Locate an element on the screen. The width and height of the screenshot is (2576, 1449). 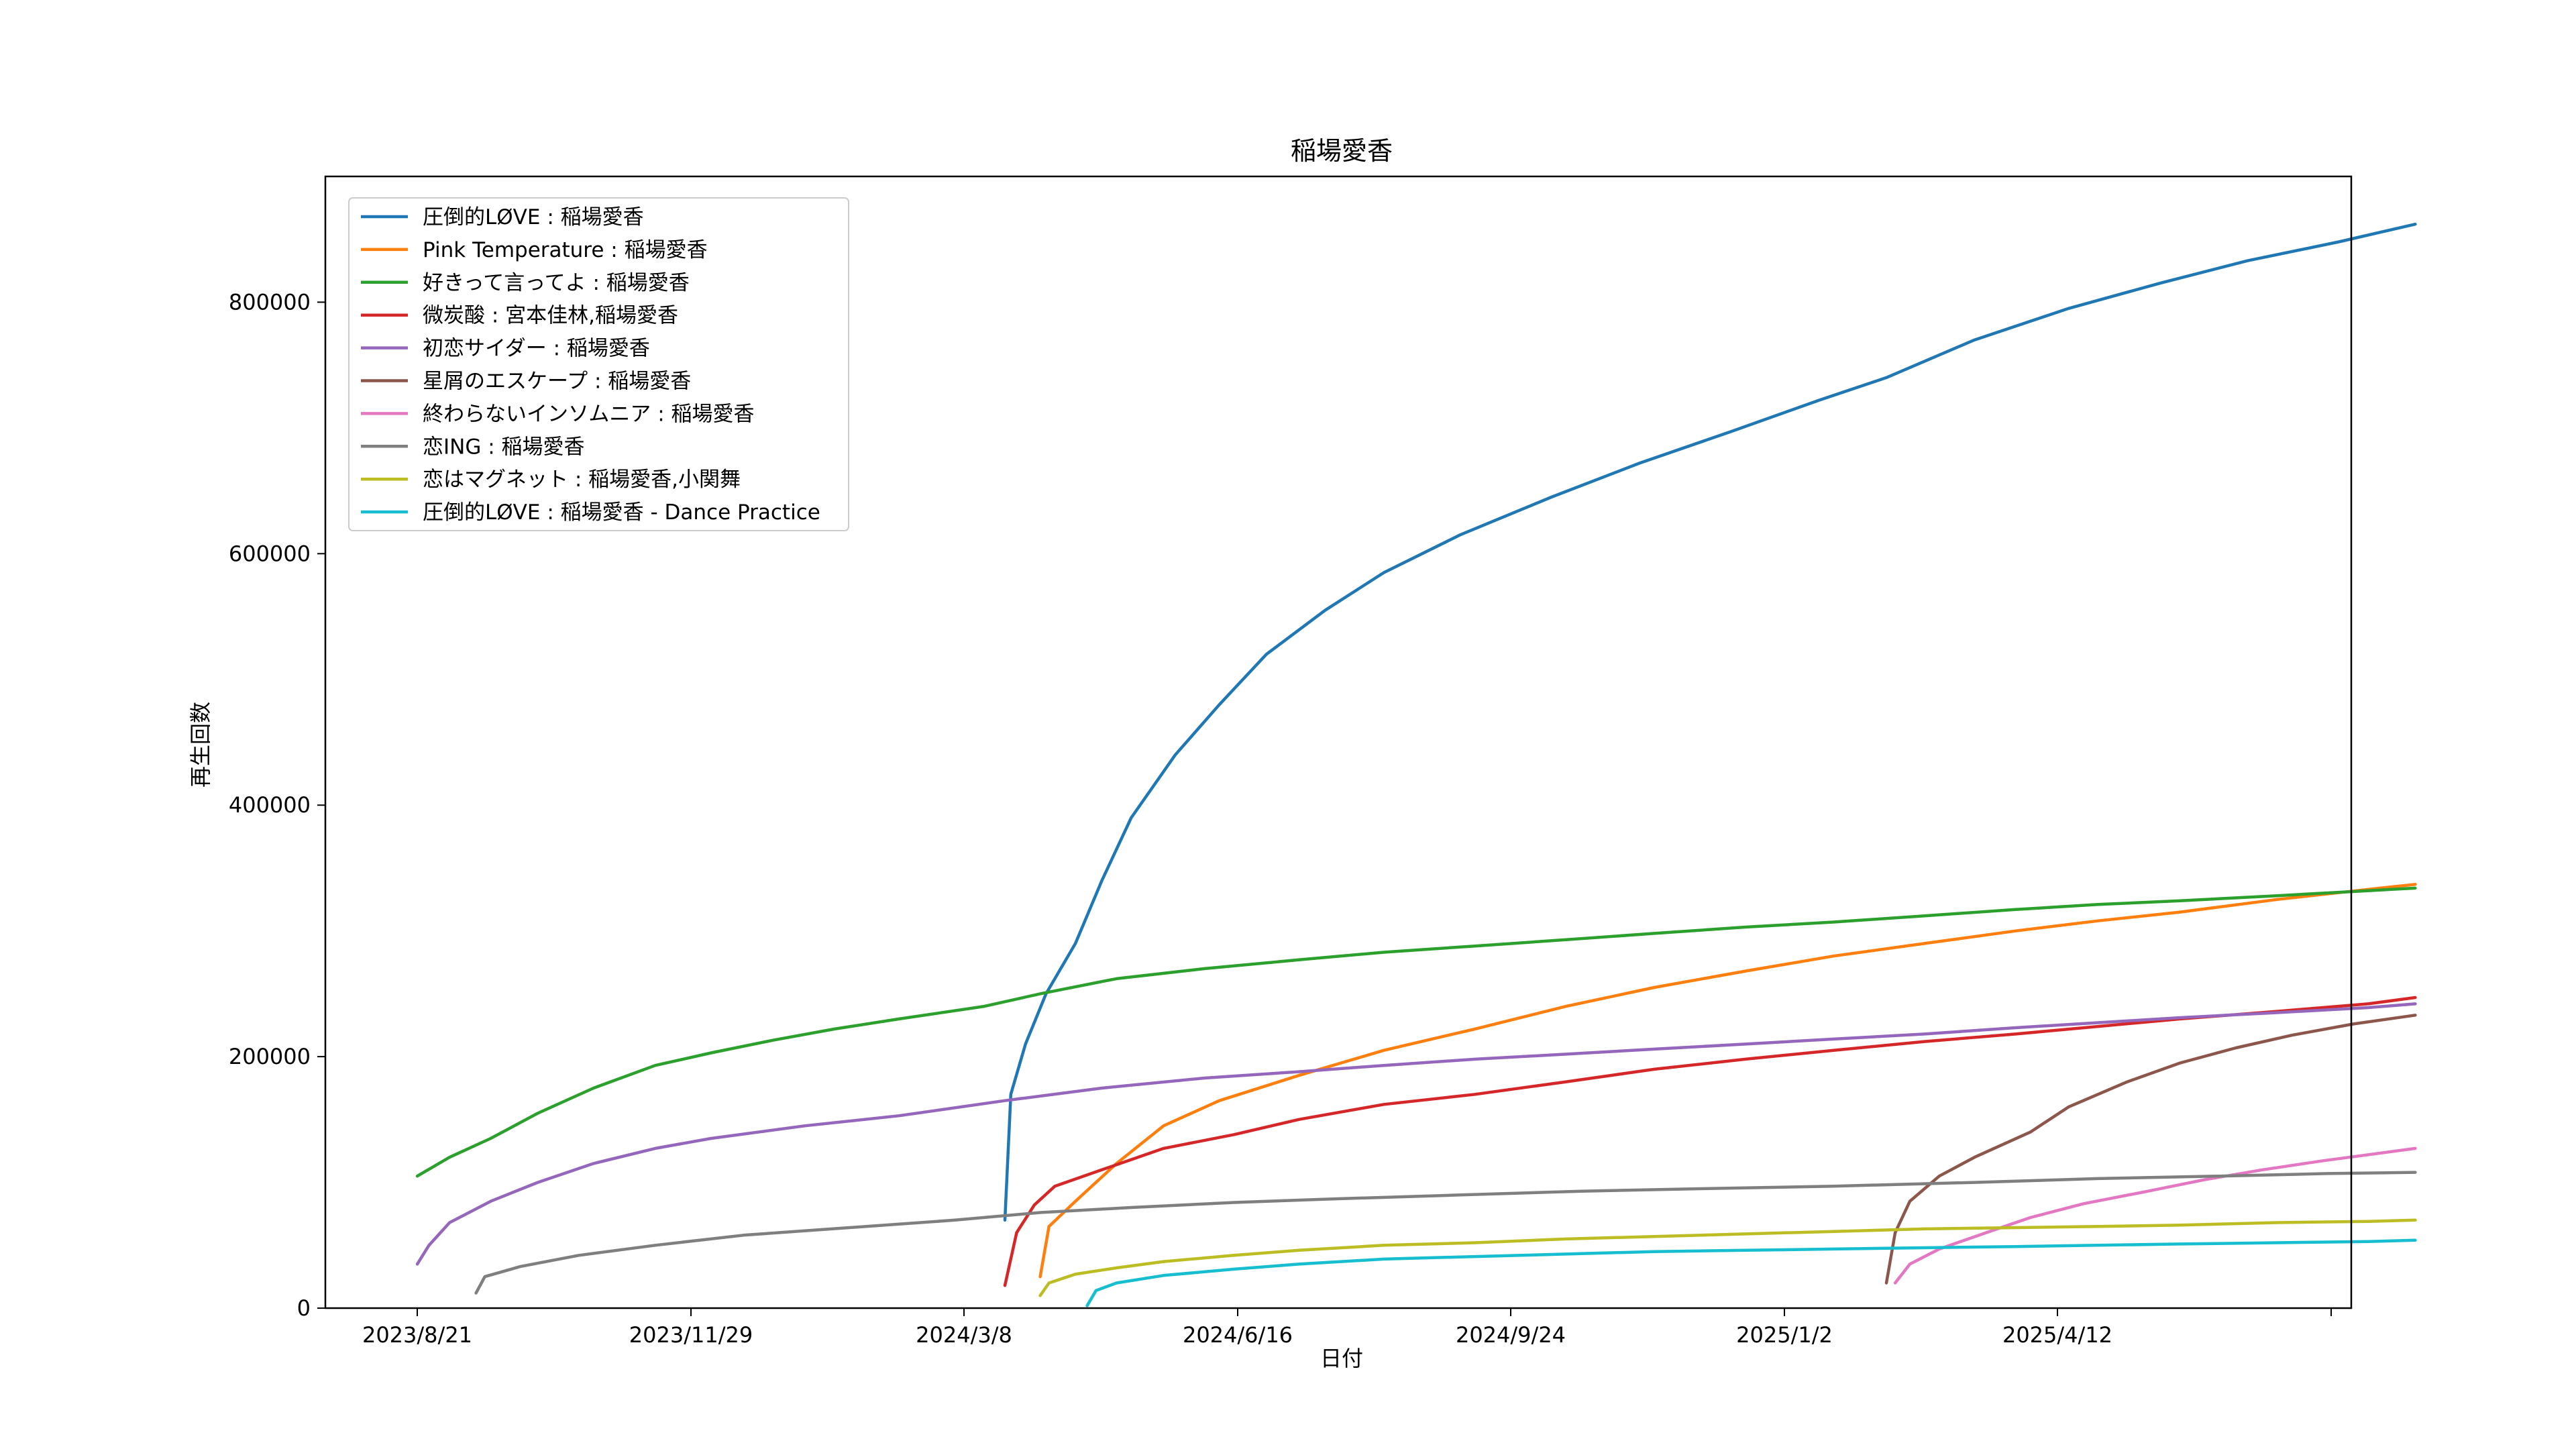
x-tick-label: 2023/8/21 is located at coordinates (417, 1335).